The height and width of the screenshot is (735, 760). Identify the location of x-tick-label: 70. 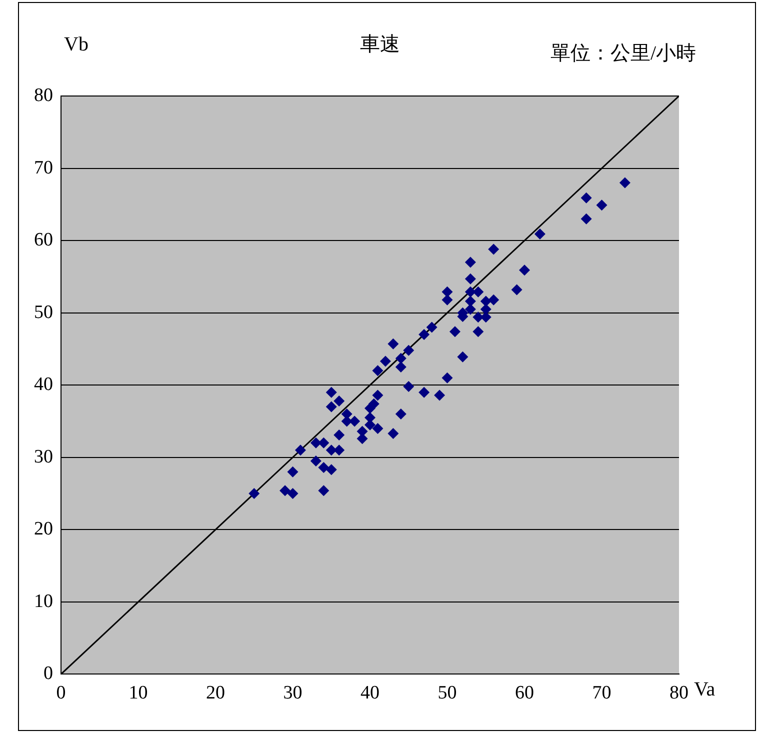
(602, 693).